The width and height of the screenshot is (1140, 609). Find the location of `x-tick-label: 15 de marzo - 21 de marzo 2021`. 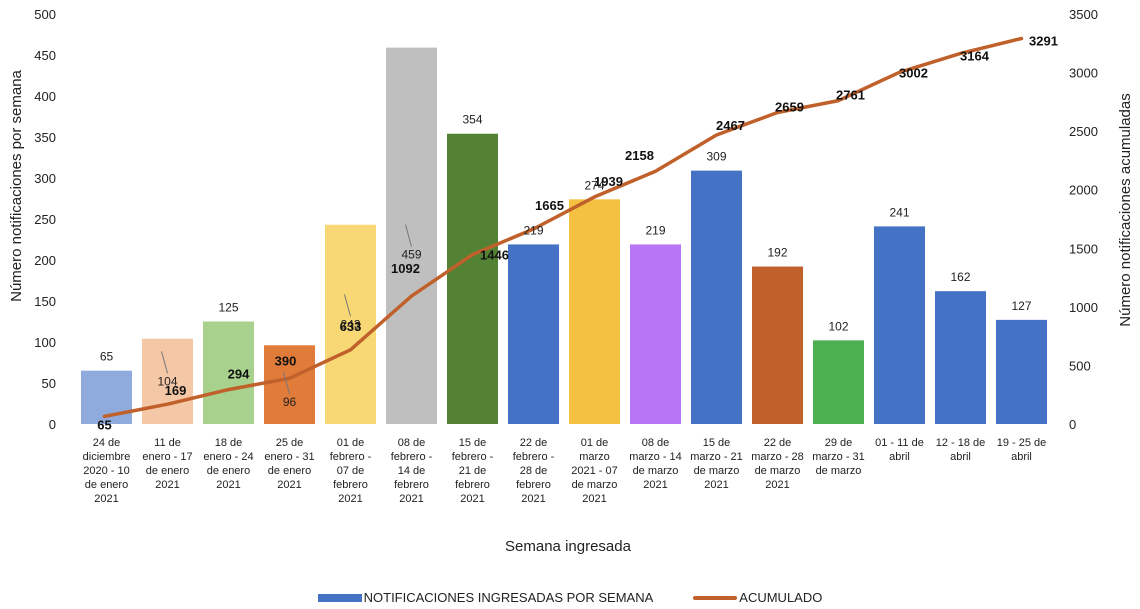

x-tick-label: 15 de marzo - 21 de marzo 2021 is located at coordinates (716, 464).